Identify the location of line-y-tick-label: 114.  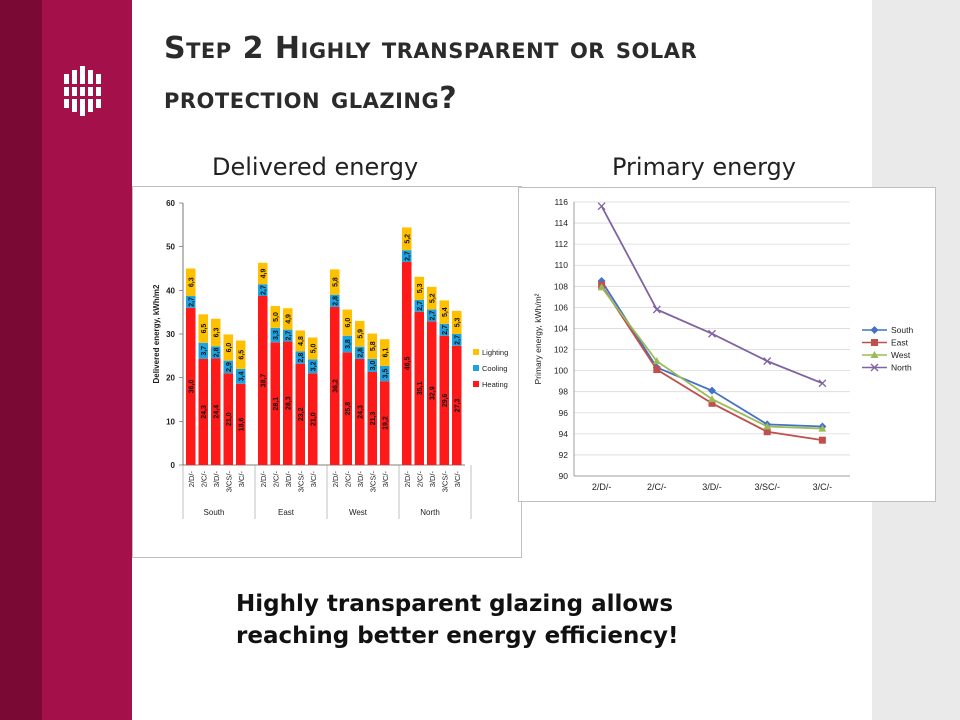
(561, 223).